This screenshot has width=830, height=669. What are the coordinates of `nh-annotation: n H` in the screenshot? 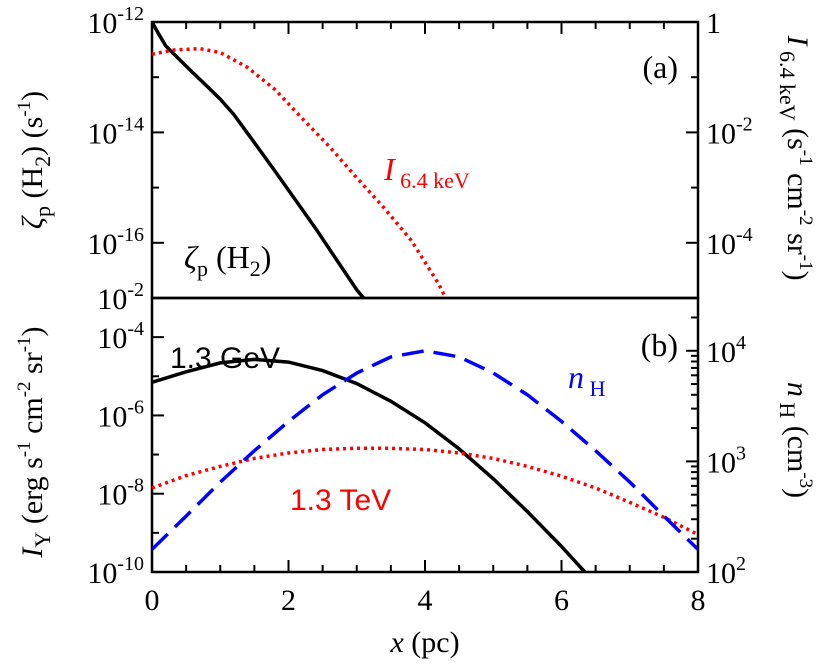 It's located at (587, 380).